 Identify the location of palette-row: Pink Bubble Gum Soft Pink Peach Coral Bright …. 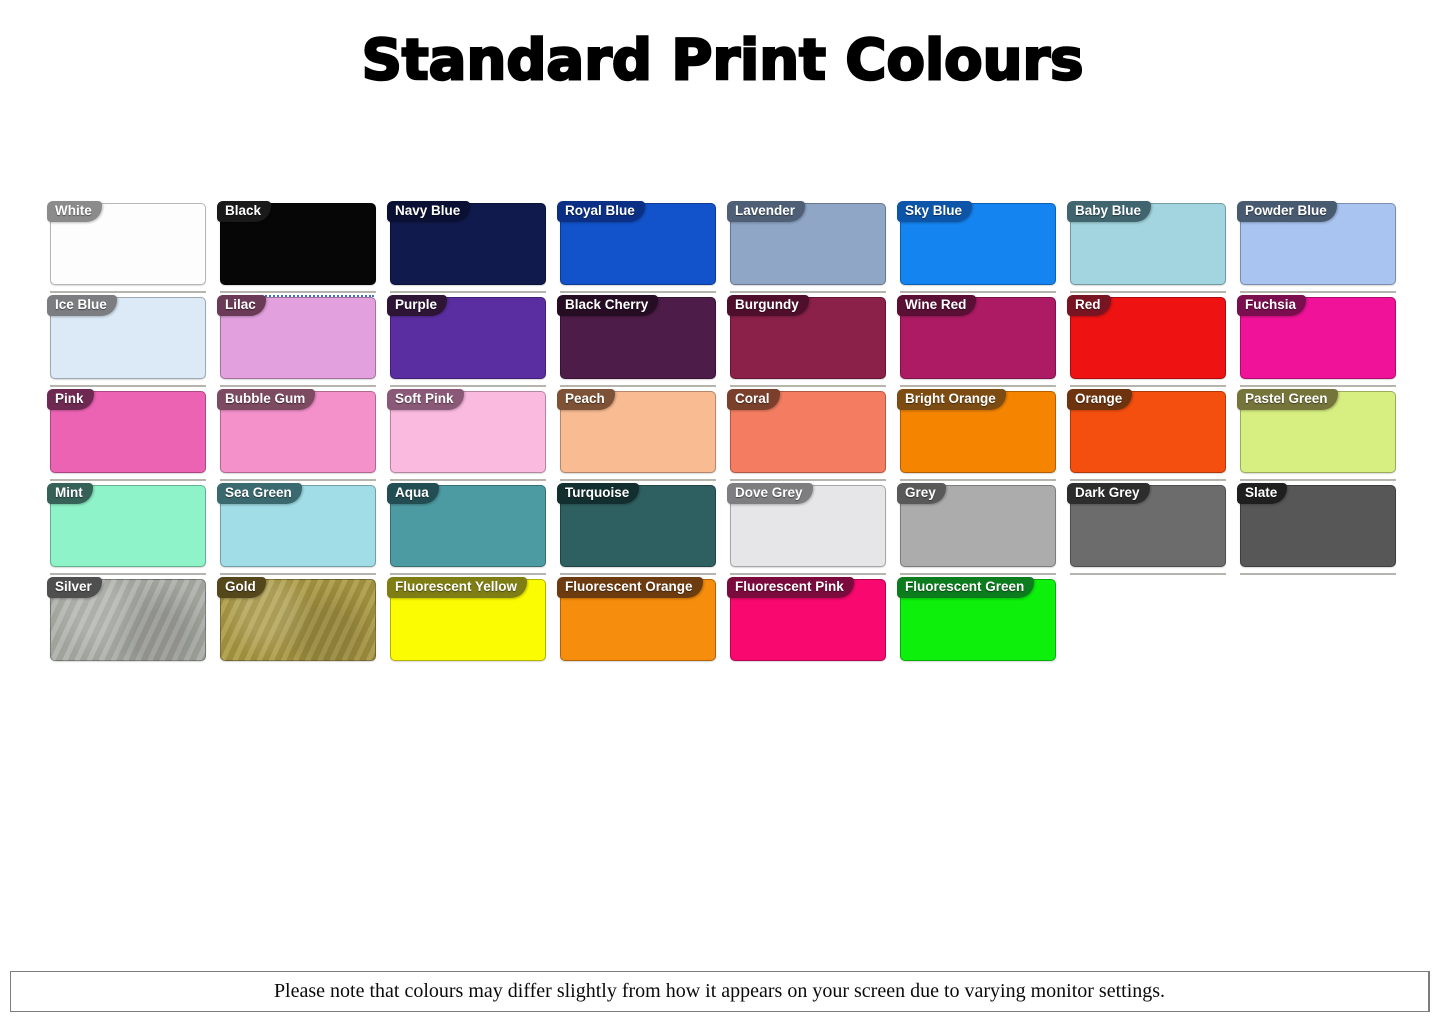
(728, 437).